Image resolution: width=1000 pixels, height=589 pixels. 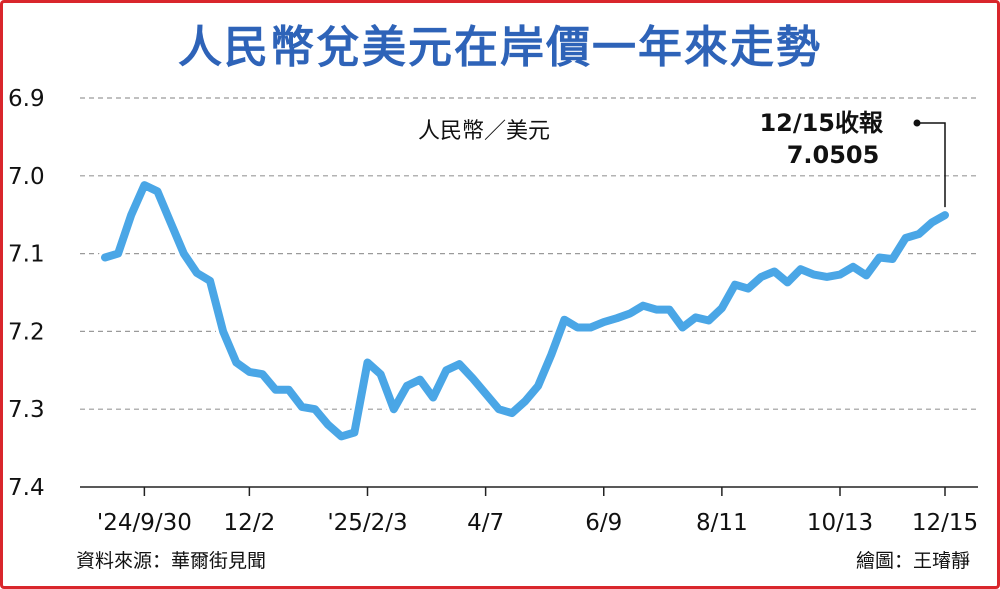 I want to click on y-tick-label: 7.0, so click(x=26, y=177).